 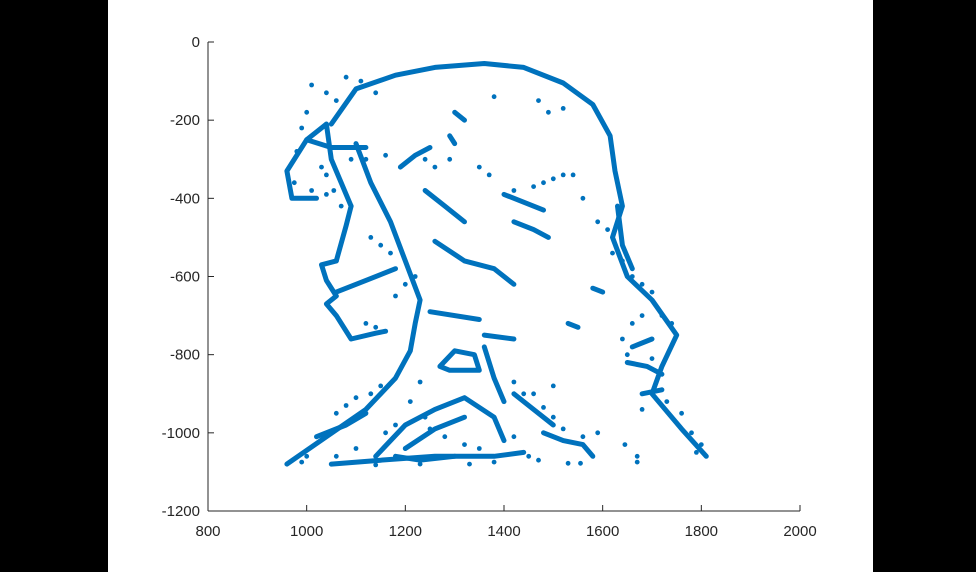 I want to click on y-axis-ticks: 0 -200 -400 -600 -800 -1000 -1200, so click(x=188, y=277).